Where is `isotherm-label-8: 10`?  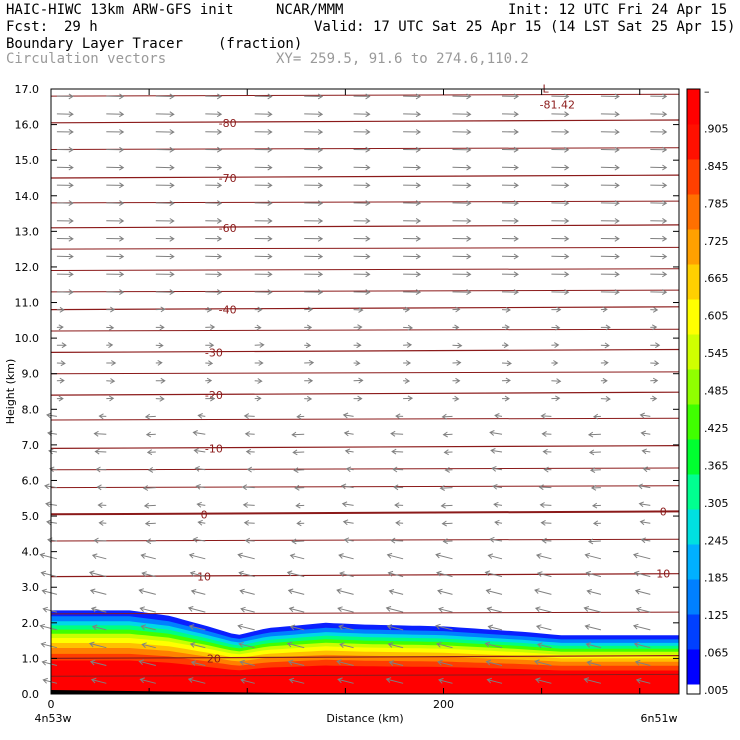
isotherm-label-8: 10 is located at coordinates (204, 577).